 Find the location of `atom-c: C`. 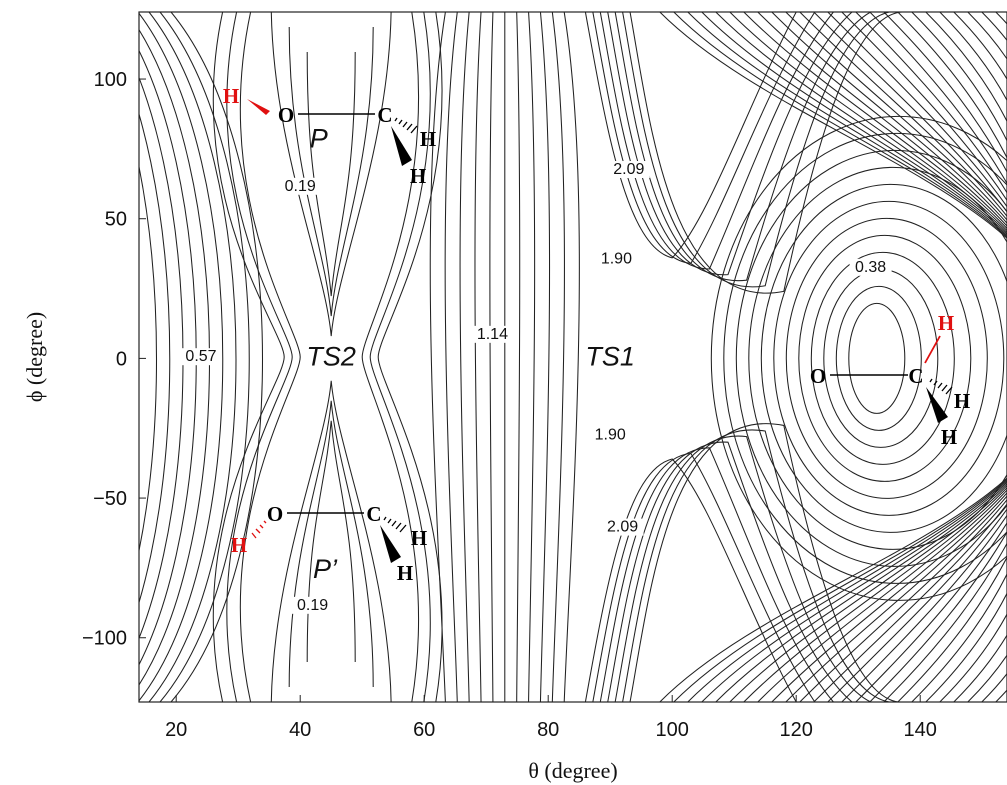

atom-c: C is located at coordinates (373, 514).